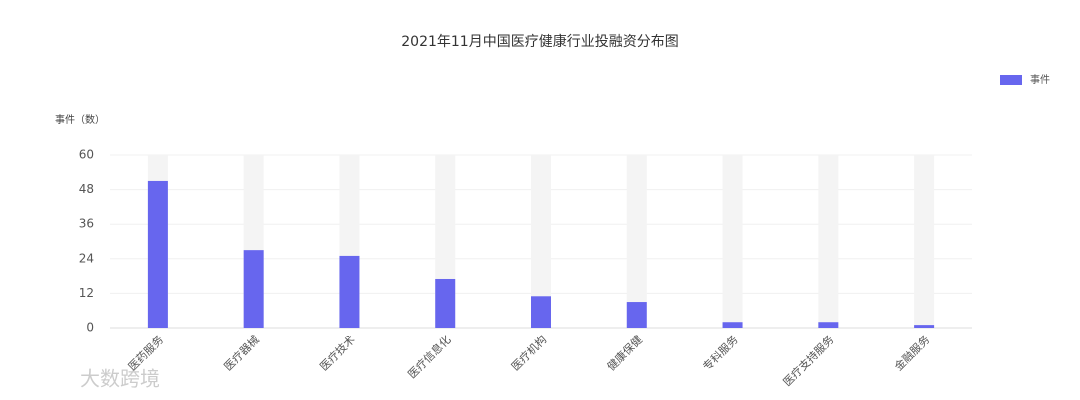  Describe the element at coordinates (120, 379) in the screenshot. I see `watermark: 大数跨境` at that location.